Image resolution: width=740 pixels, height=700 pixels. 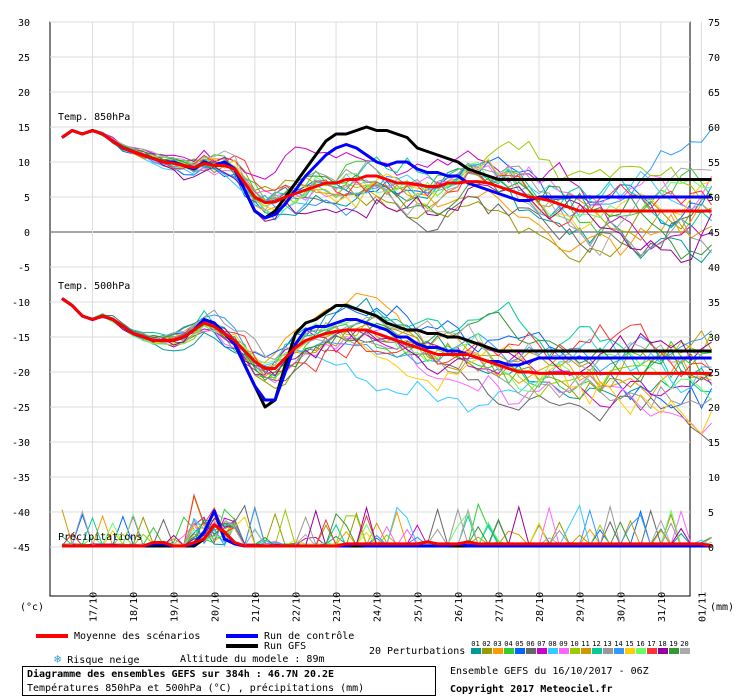 I want to click on perturbation-swatch: 13, so click(x=607, y=648).